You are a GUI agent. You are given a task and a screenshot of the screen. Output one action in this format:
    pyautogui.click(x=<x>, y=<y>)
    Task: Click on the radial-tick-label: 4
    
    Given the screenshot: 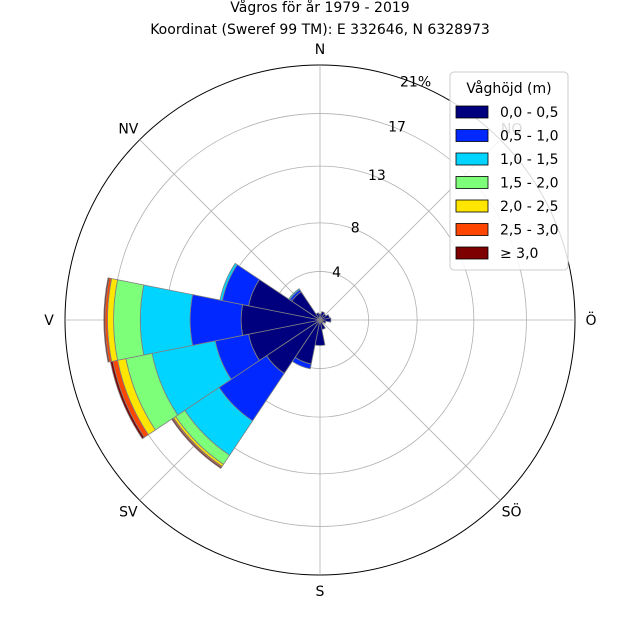 What is the action you would take?
    pyautogui.click(x=336, y=273)
    